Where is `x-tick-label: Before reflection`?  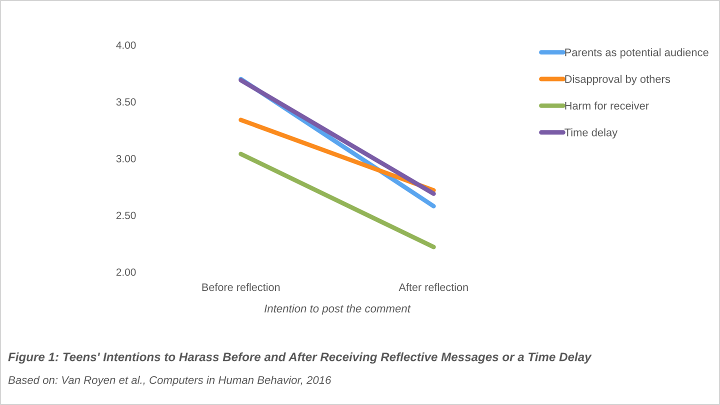
x-tick-label: Before reflection is located at coordinates (241, 287).